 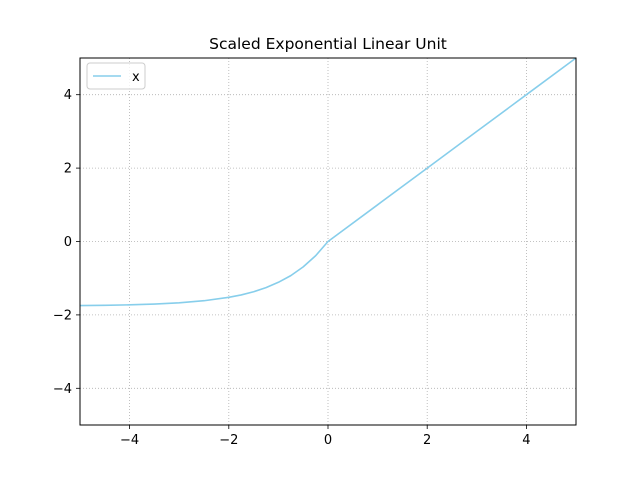 I want to click on x-tick-label: 0, so click(x=328, y=440).